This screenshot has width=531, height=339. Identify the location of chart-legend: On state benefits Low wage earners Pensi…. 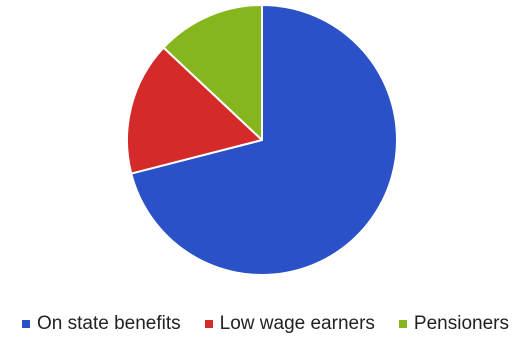
(265, 324).